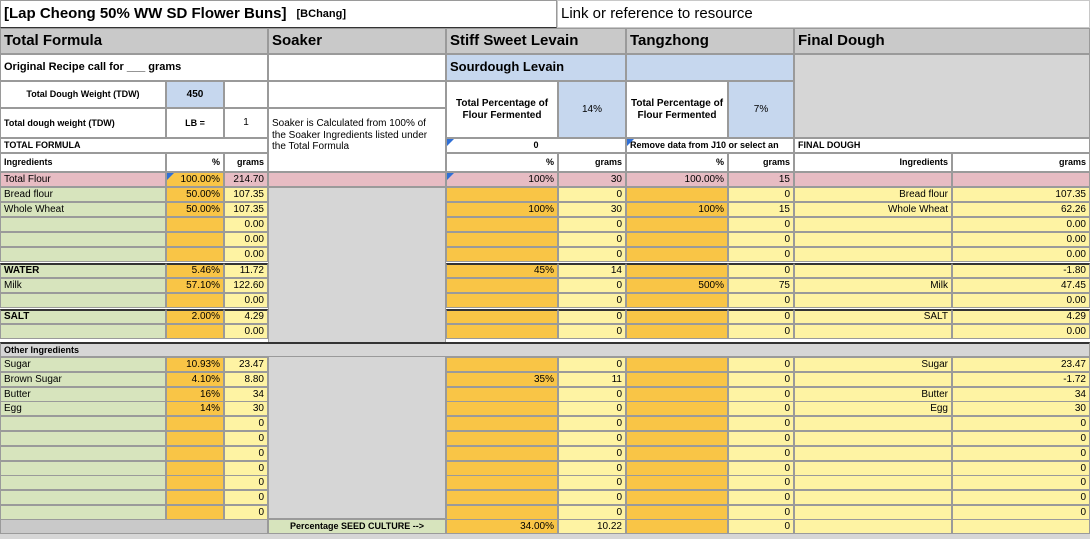 Image resolution: width=1090 pixels, height=539 pixels. What do you see at coordinates (761, 408) in the screenshot?
I see `row-13-tz-g: 0` at bounding box center [761, 408].